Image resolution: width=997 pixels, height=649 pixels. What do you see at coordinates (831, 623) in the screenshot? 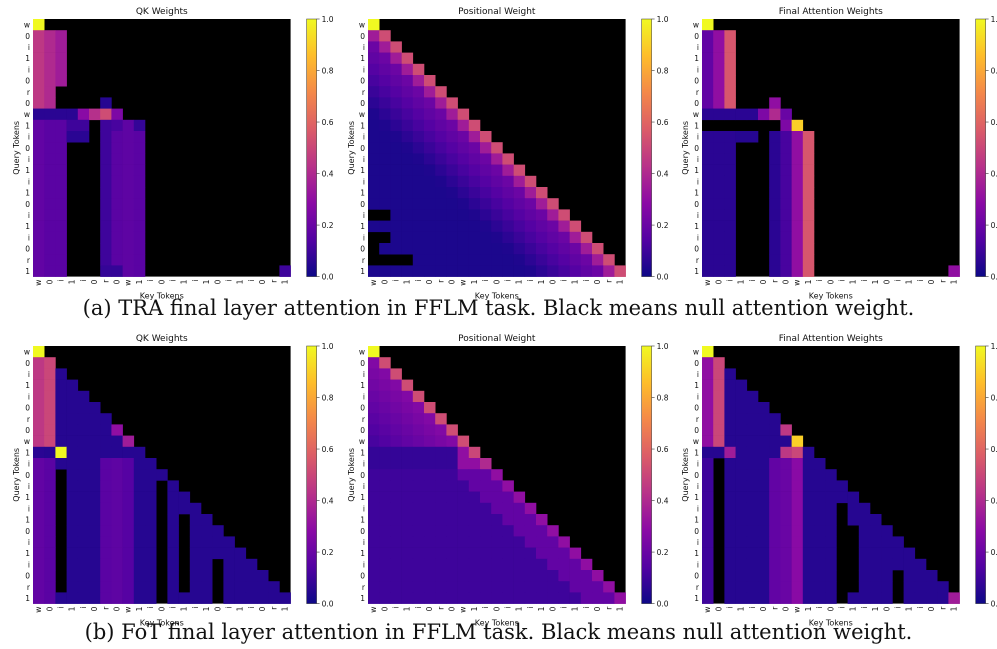
I see `x-axis-label: Key Tokens` at bounding box center [831, 623].